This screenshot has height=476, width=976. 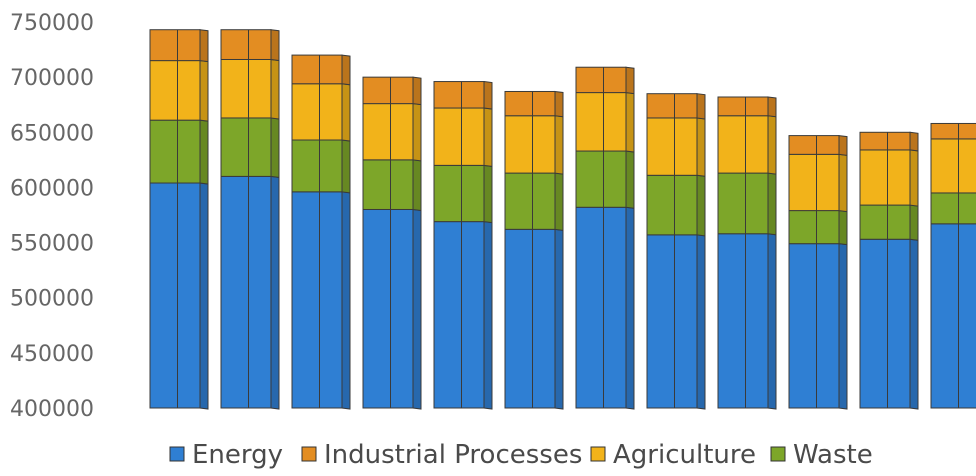 I want to click on legend-label: Waste, so click(x=833, y=455).